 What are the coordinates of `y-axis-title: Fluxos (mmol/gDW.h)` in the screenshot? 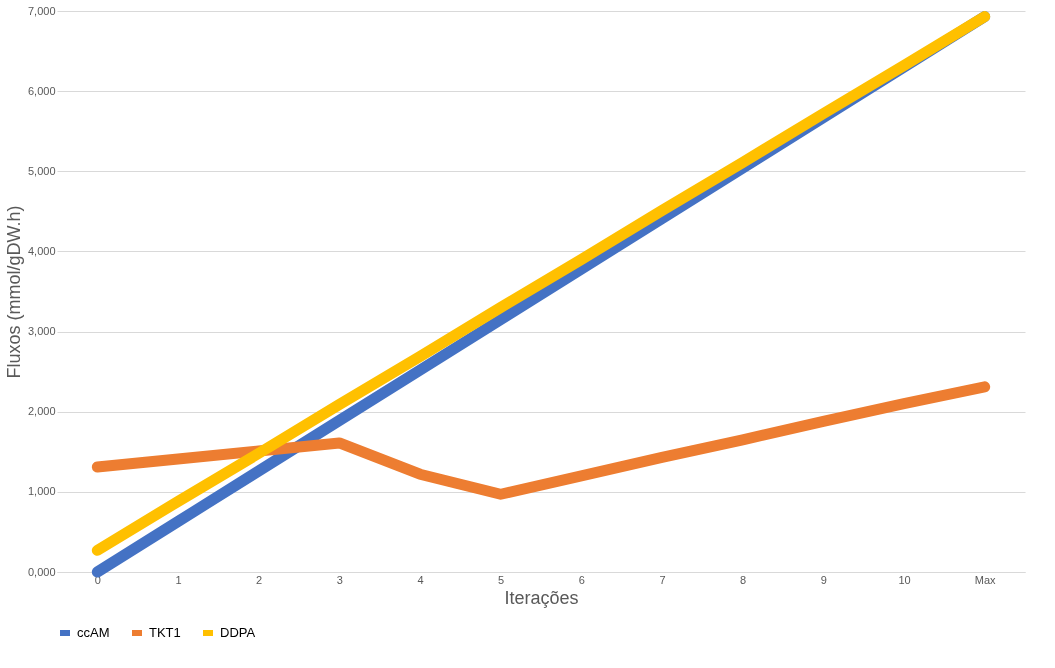 It's located at (13, 292).